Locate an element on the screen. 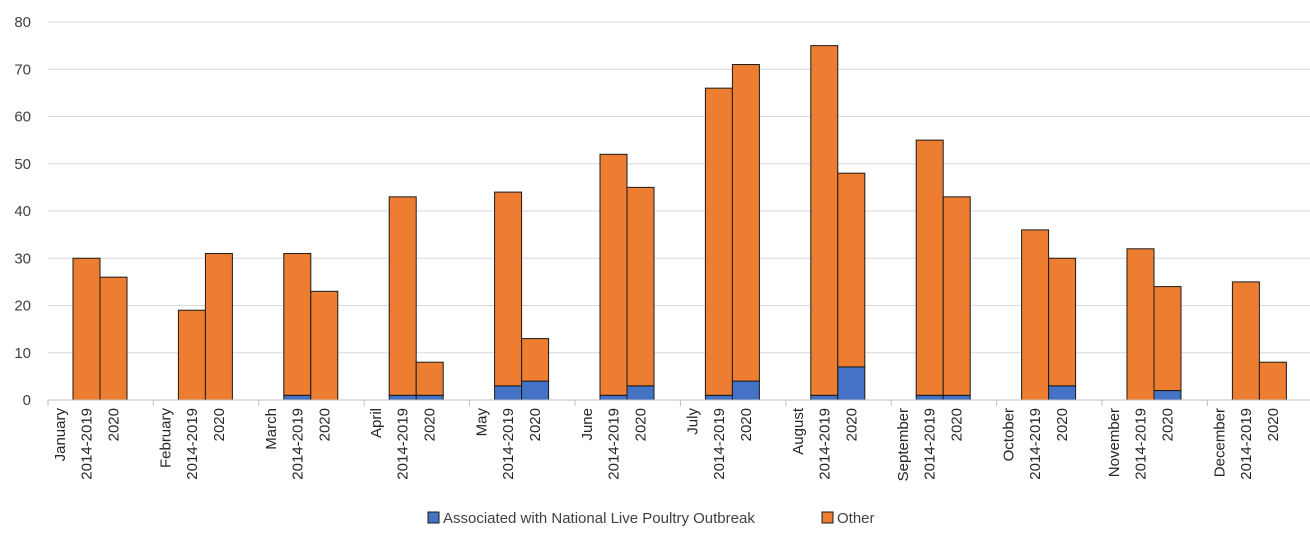 Image resolution: width=1310 pixels, height=533 pixels. x-axis is located at coordinates (678, 402).